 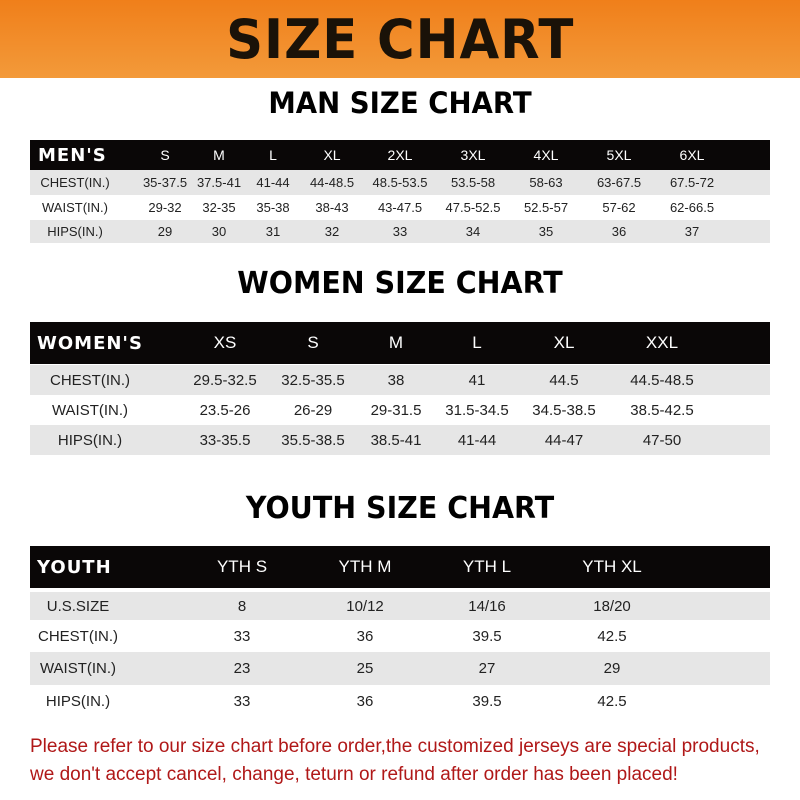 I want to click on banner-title: SIZE CHART, so click(x=400, y=39).